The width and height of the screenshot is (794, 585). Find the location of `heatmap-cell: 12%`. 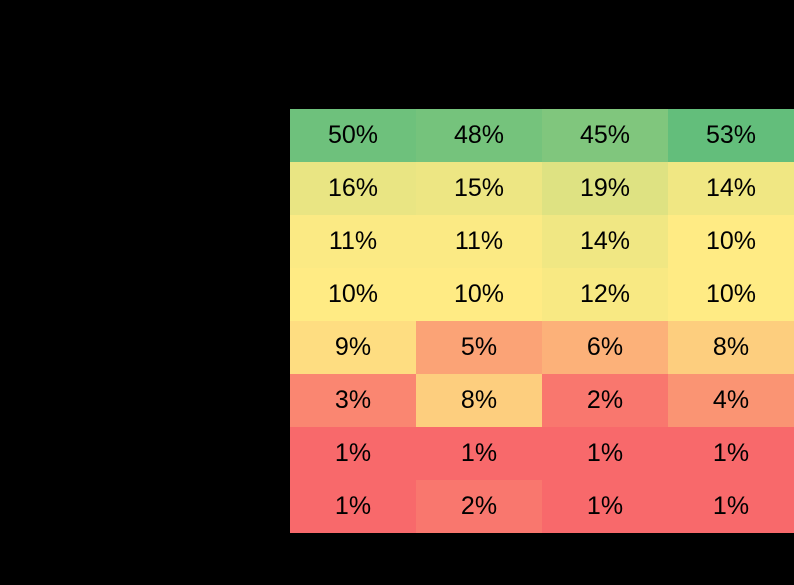

heatmap-cell: 12% is located at coordinates (605, 294).